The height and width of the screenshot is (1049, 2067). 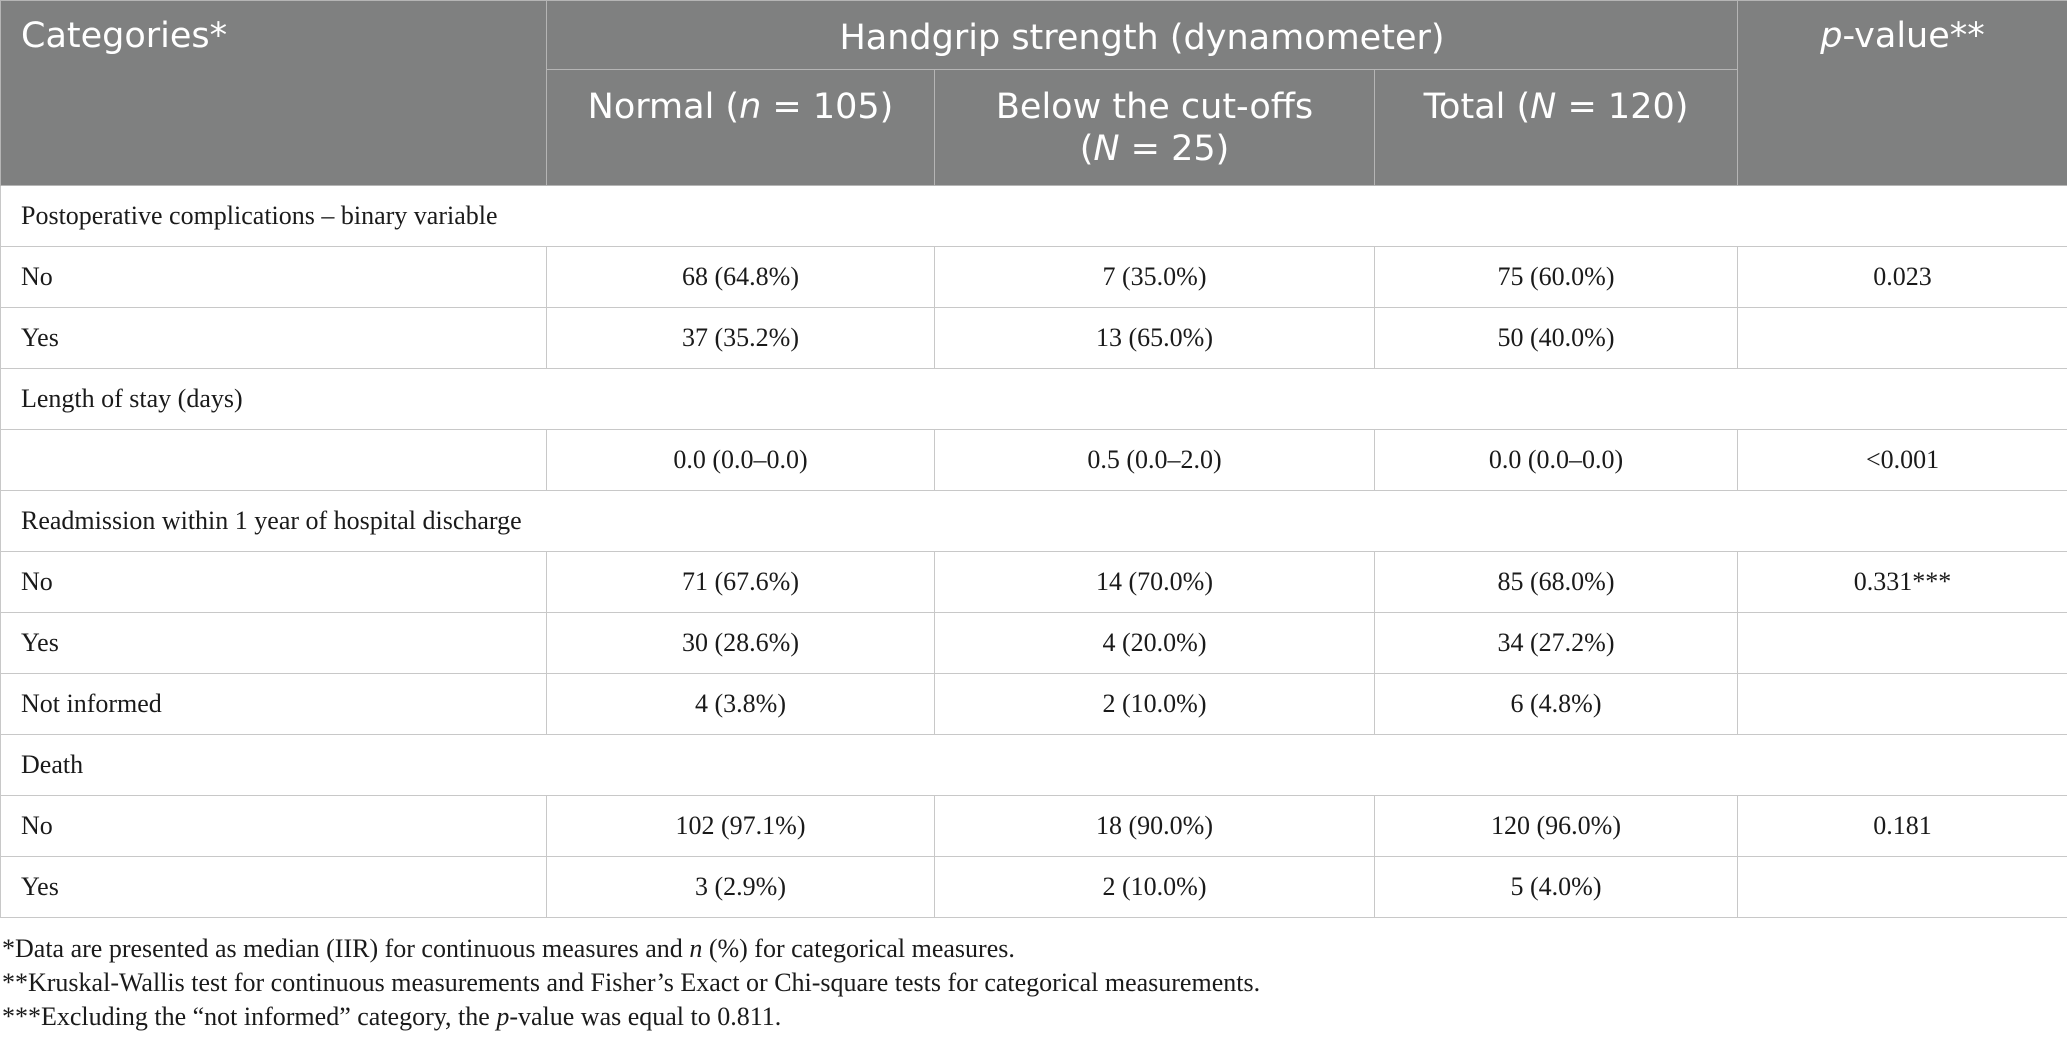 What do you see at coordinates (1106, 149) in the screenshot?
I see `header-below-n: N` at bounding box center [1106, 149].